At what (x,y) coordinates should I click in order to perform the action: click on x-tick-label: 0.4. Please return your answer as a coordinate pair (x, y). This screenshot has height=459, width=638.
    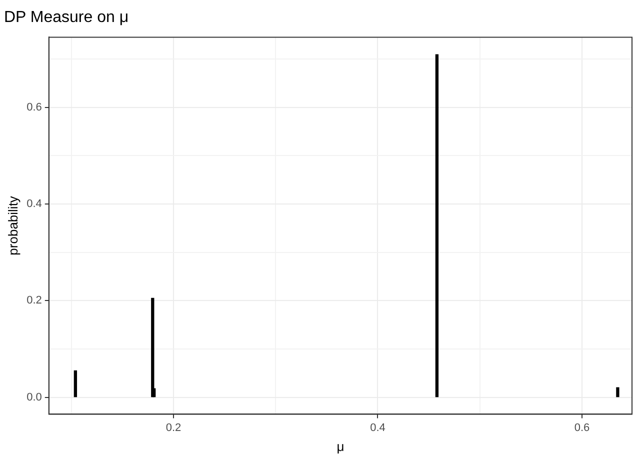
    Looking at the image, I should click on (378, 428).